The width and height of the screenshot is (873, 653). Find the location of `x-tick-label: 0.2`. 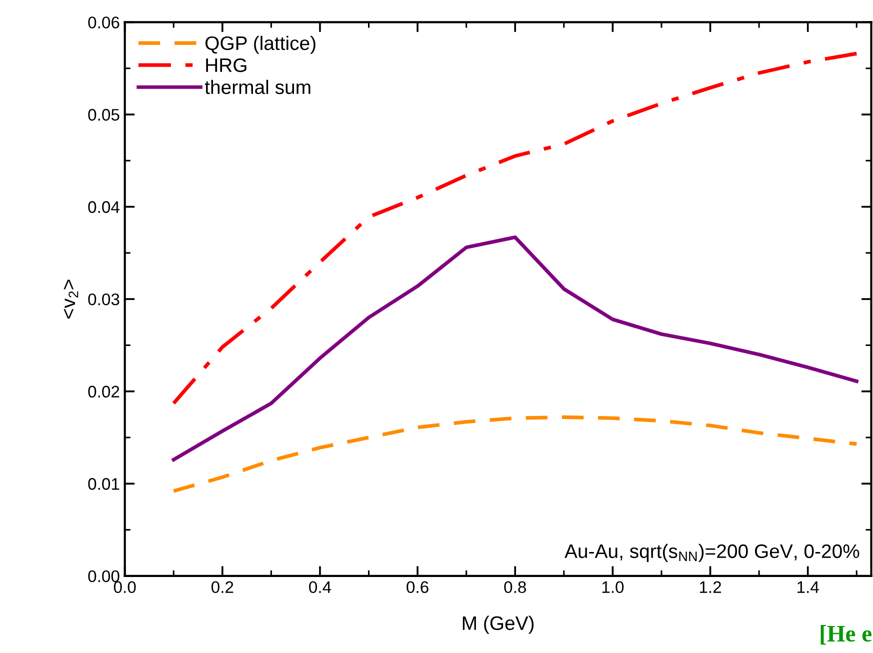

x-tick-label: 0.2 is located at coordinates (222, 587).